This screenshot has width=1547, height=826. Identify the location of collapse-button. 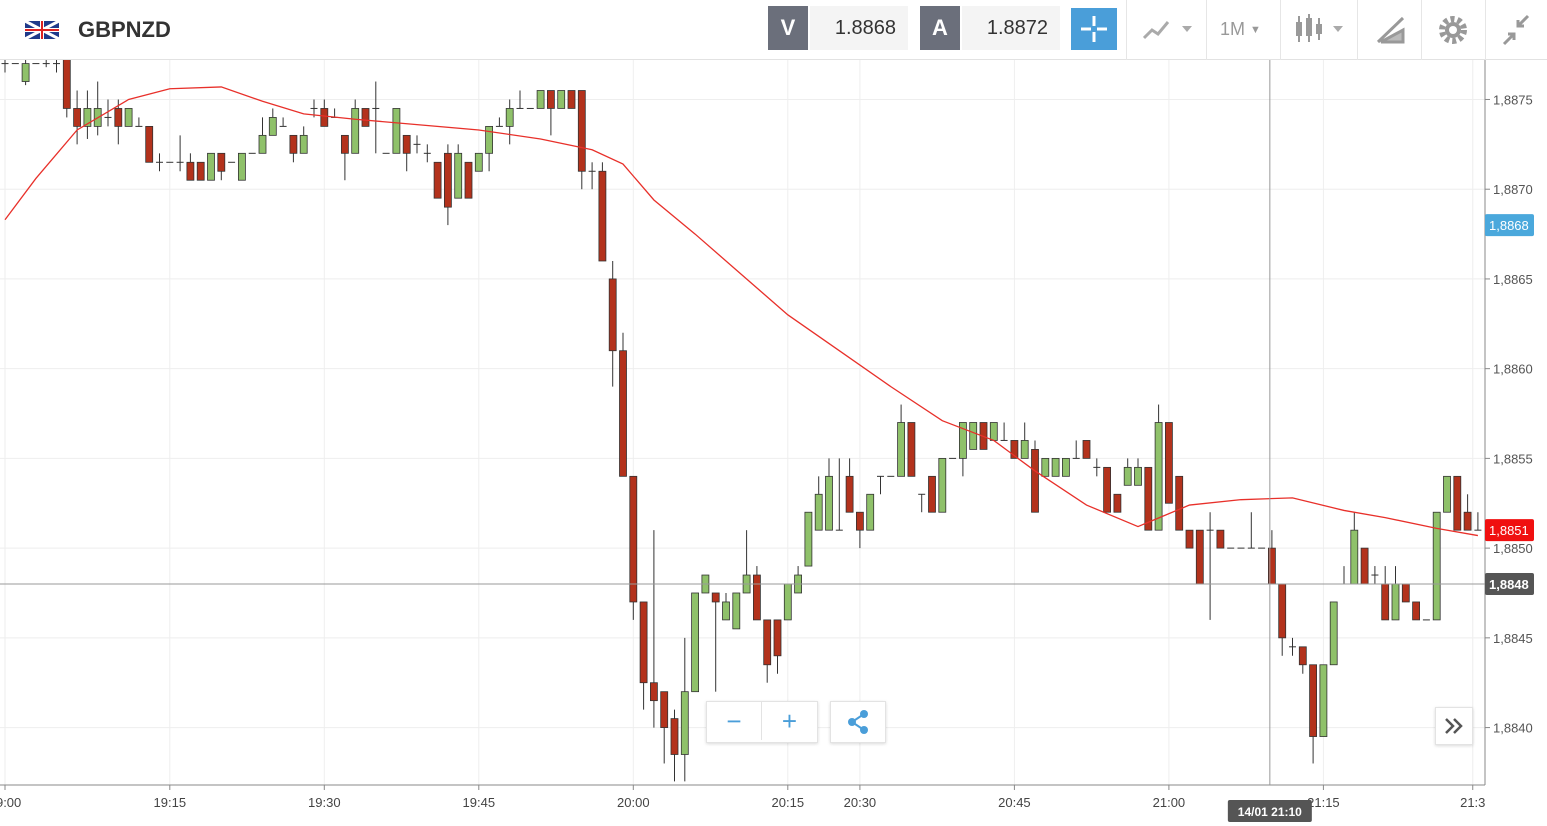
(1516, 29).